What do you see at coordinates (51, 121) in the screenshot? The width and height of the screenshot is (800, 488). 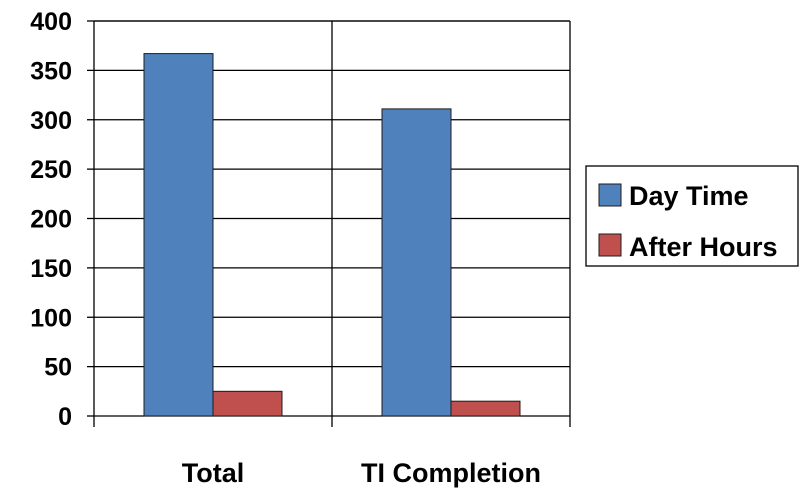 I see `y-tick-label: 300` at bounding box center [51, 121].